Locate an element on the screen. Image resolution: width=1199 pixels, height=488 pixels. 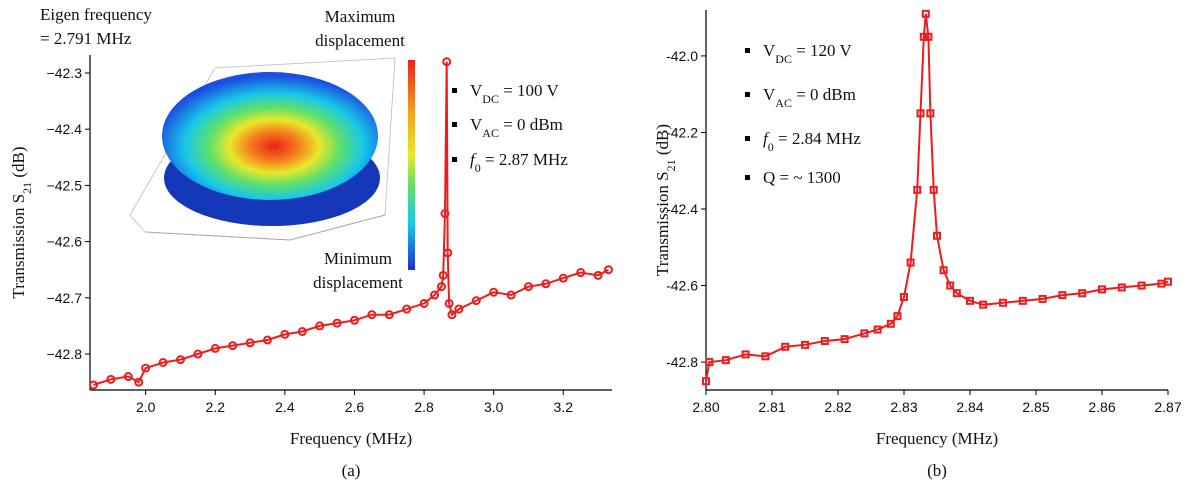
y-tick-label: -42.2 is located at coordinates (682, 132).